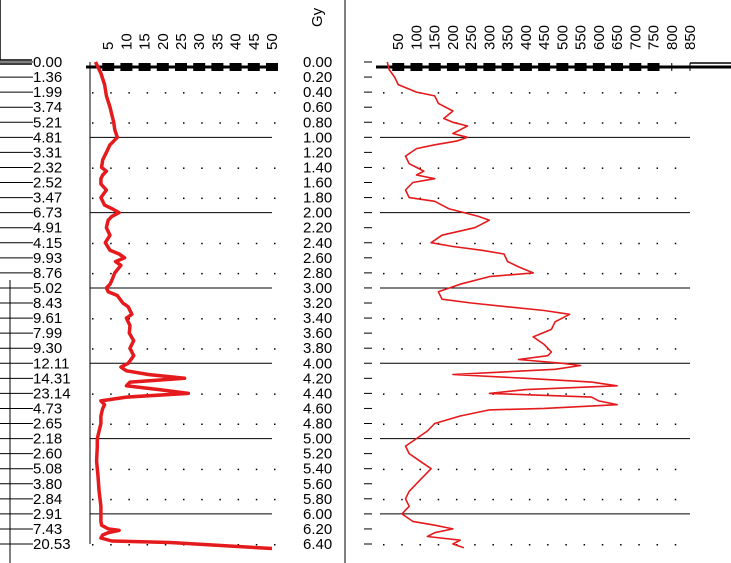  What do you see at coordinates (47, 318) in the screenshot?
I see `y-tick-label: 9.61` at bounding box center [47, 318].